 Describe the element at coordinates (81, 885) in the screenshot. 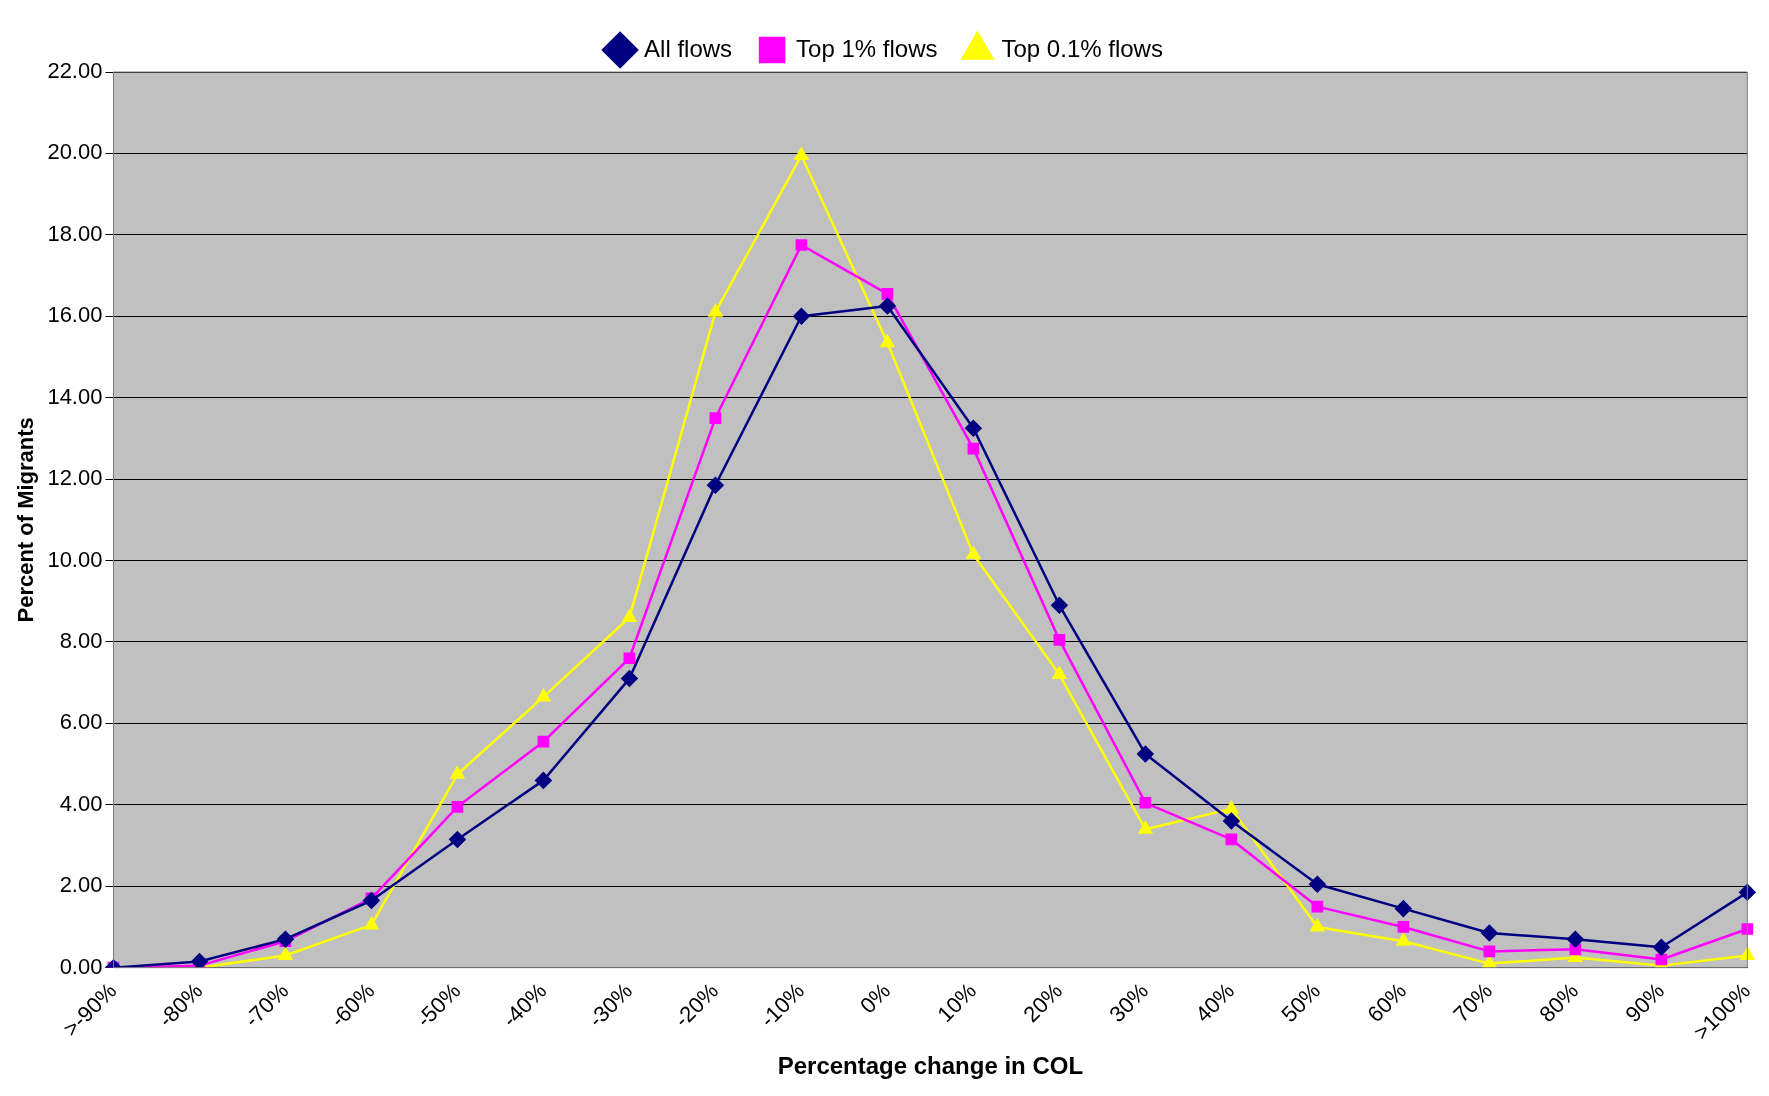

I see `y-tick-label: 2.00` at that location.